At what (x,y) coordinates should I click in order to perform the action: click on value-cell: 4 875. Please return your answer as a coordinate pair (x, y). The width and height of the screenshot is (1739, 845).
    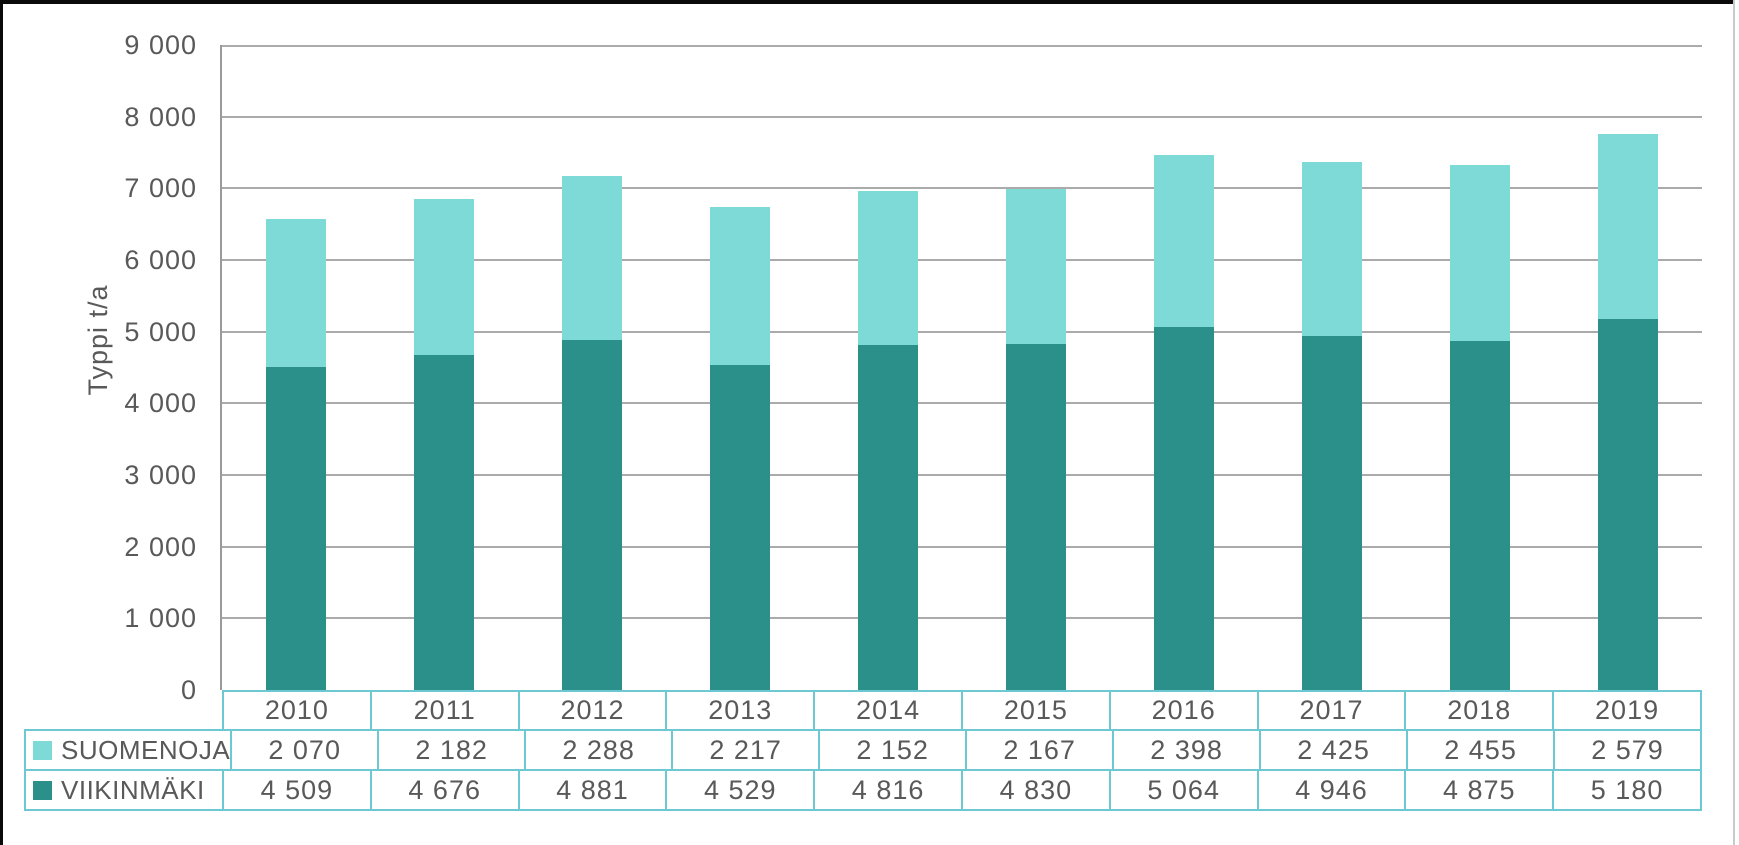
    Looking at the image, I should click on (1480, 790).